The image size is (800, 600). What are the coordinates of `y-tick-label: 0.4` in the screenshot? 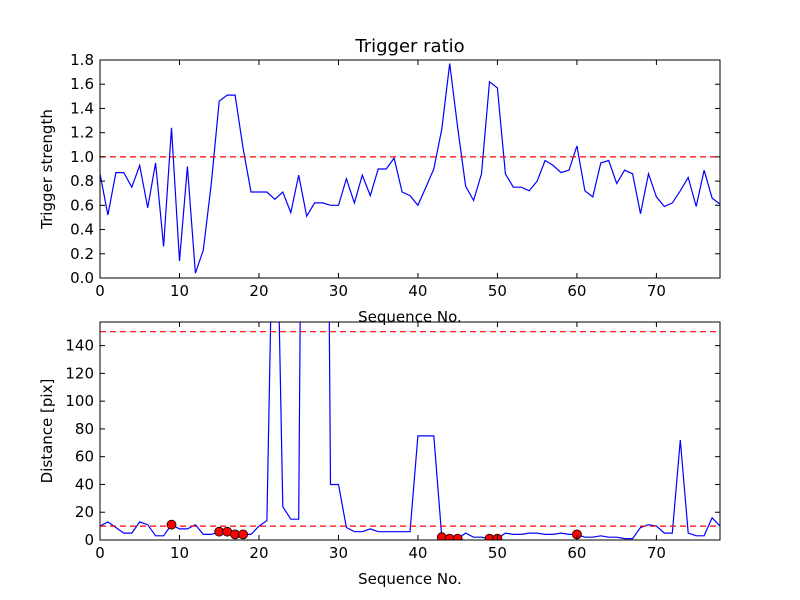 It's located at (82, 230).